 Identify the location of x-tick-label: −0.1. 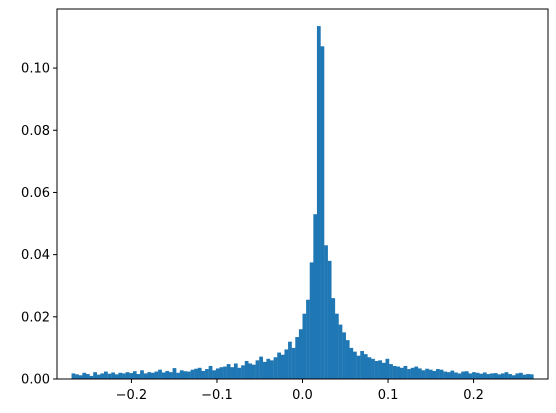
(217, 395).